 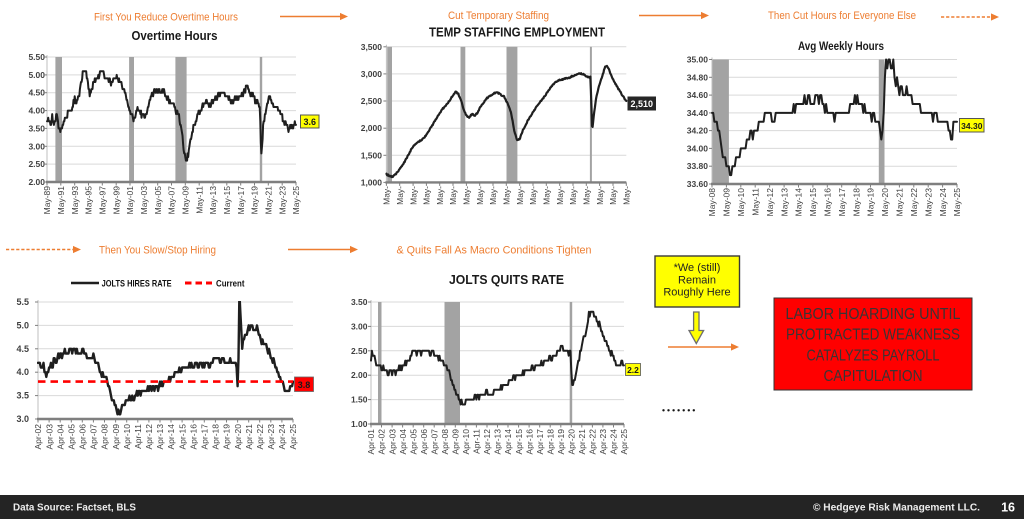 I want to click on svg-text: Apr-14, so click(x=171, y=437).